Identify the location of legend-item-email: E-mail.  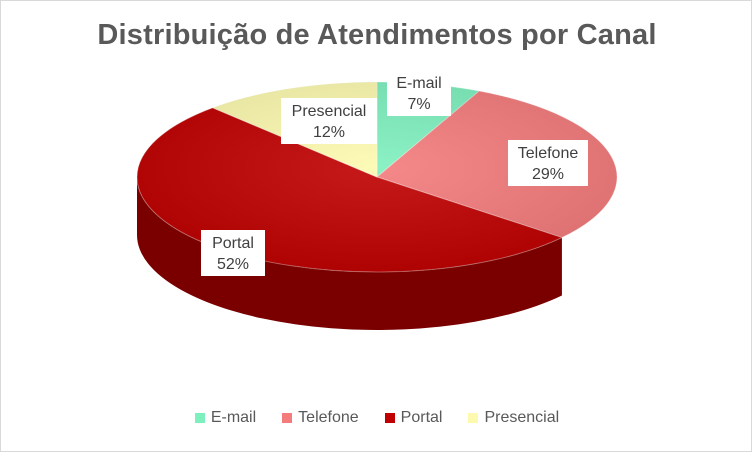
(225, 418).